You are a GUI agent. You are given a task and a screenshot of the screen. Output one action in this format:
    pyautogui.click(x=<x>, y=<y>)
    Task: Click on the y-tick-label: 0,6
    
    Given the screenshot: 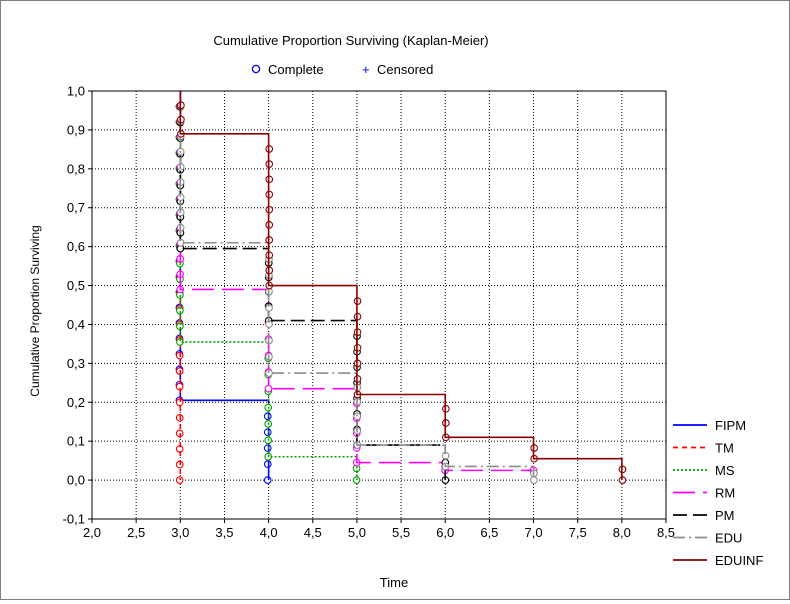 What is the action you would take?
    pyautogui.click(x=76, y=246)
    